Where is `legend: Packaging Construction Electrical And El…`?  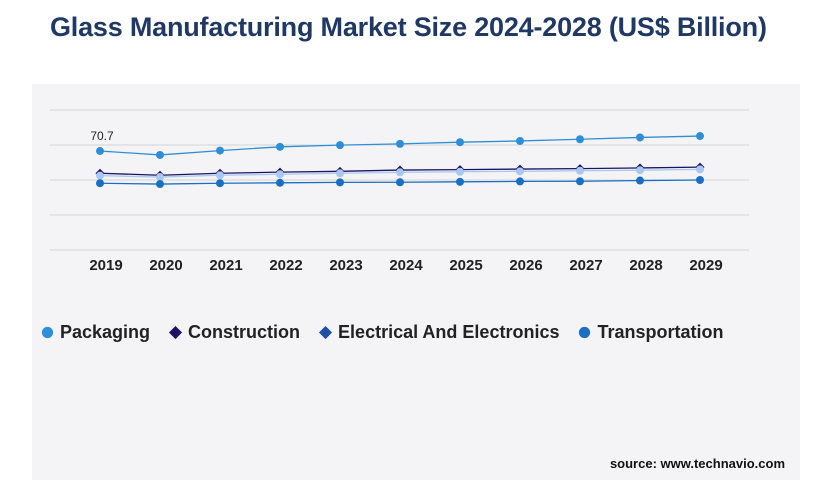
legend: Packaging Construction Electrical And El… is located at coordinates (390, 332).